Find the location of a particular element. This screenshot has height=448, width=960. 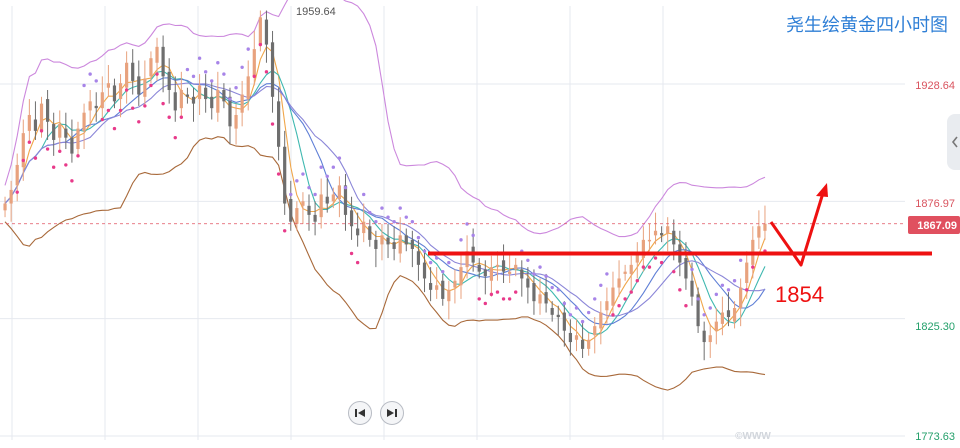

forecast-arrow-head is located at coordinates (822, 190).